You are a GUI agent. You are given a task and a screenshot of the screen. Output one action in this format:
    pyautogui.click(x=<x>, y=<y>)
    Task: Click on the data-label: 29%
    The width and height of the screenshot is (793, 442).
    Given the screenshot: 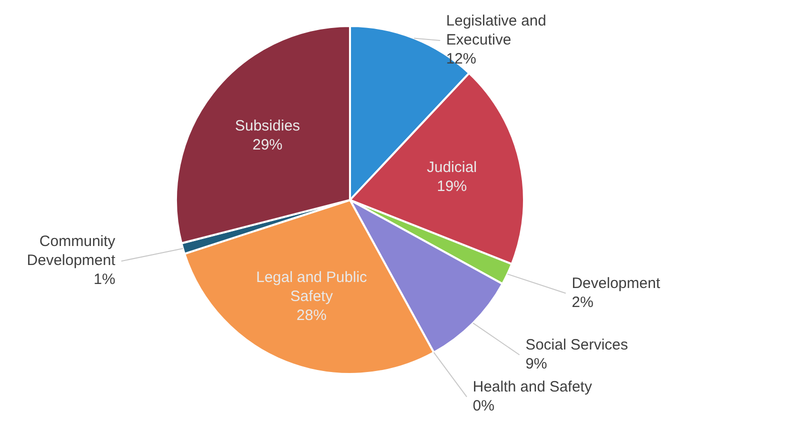 What is the action you would take?
    pyautogui.click(x=267, y=145)
    